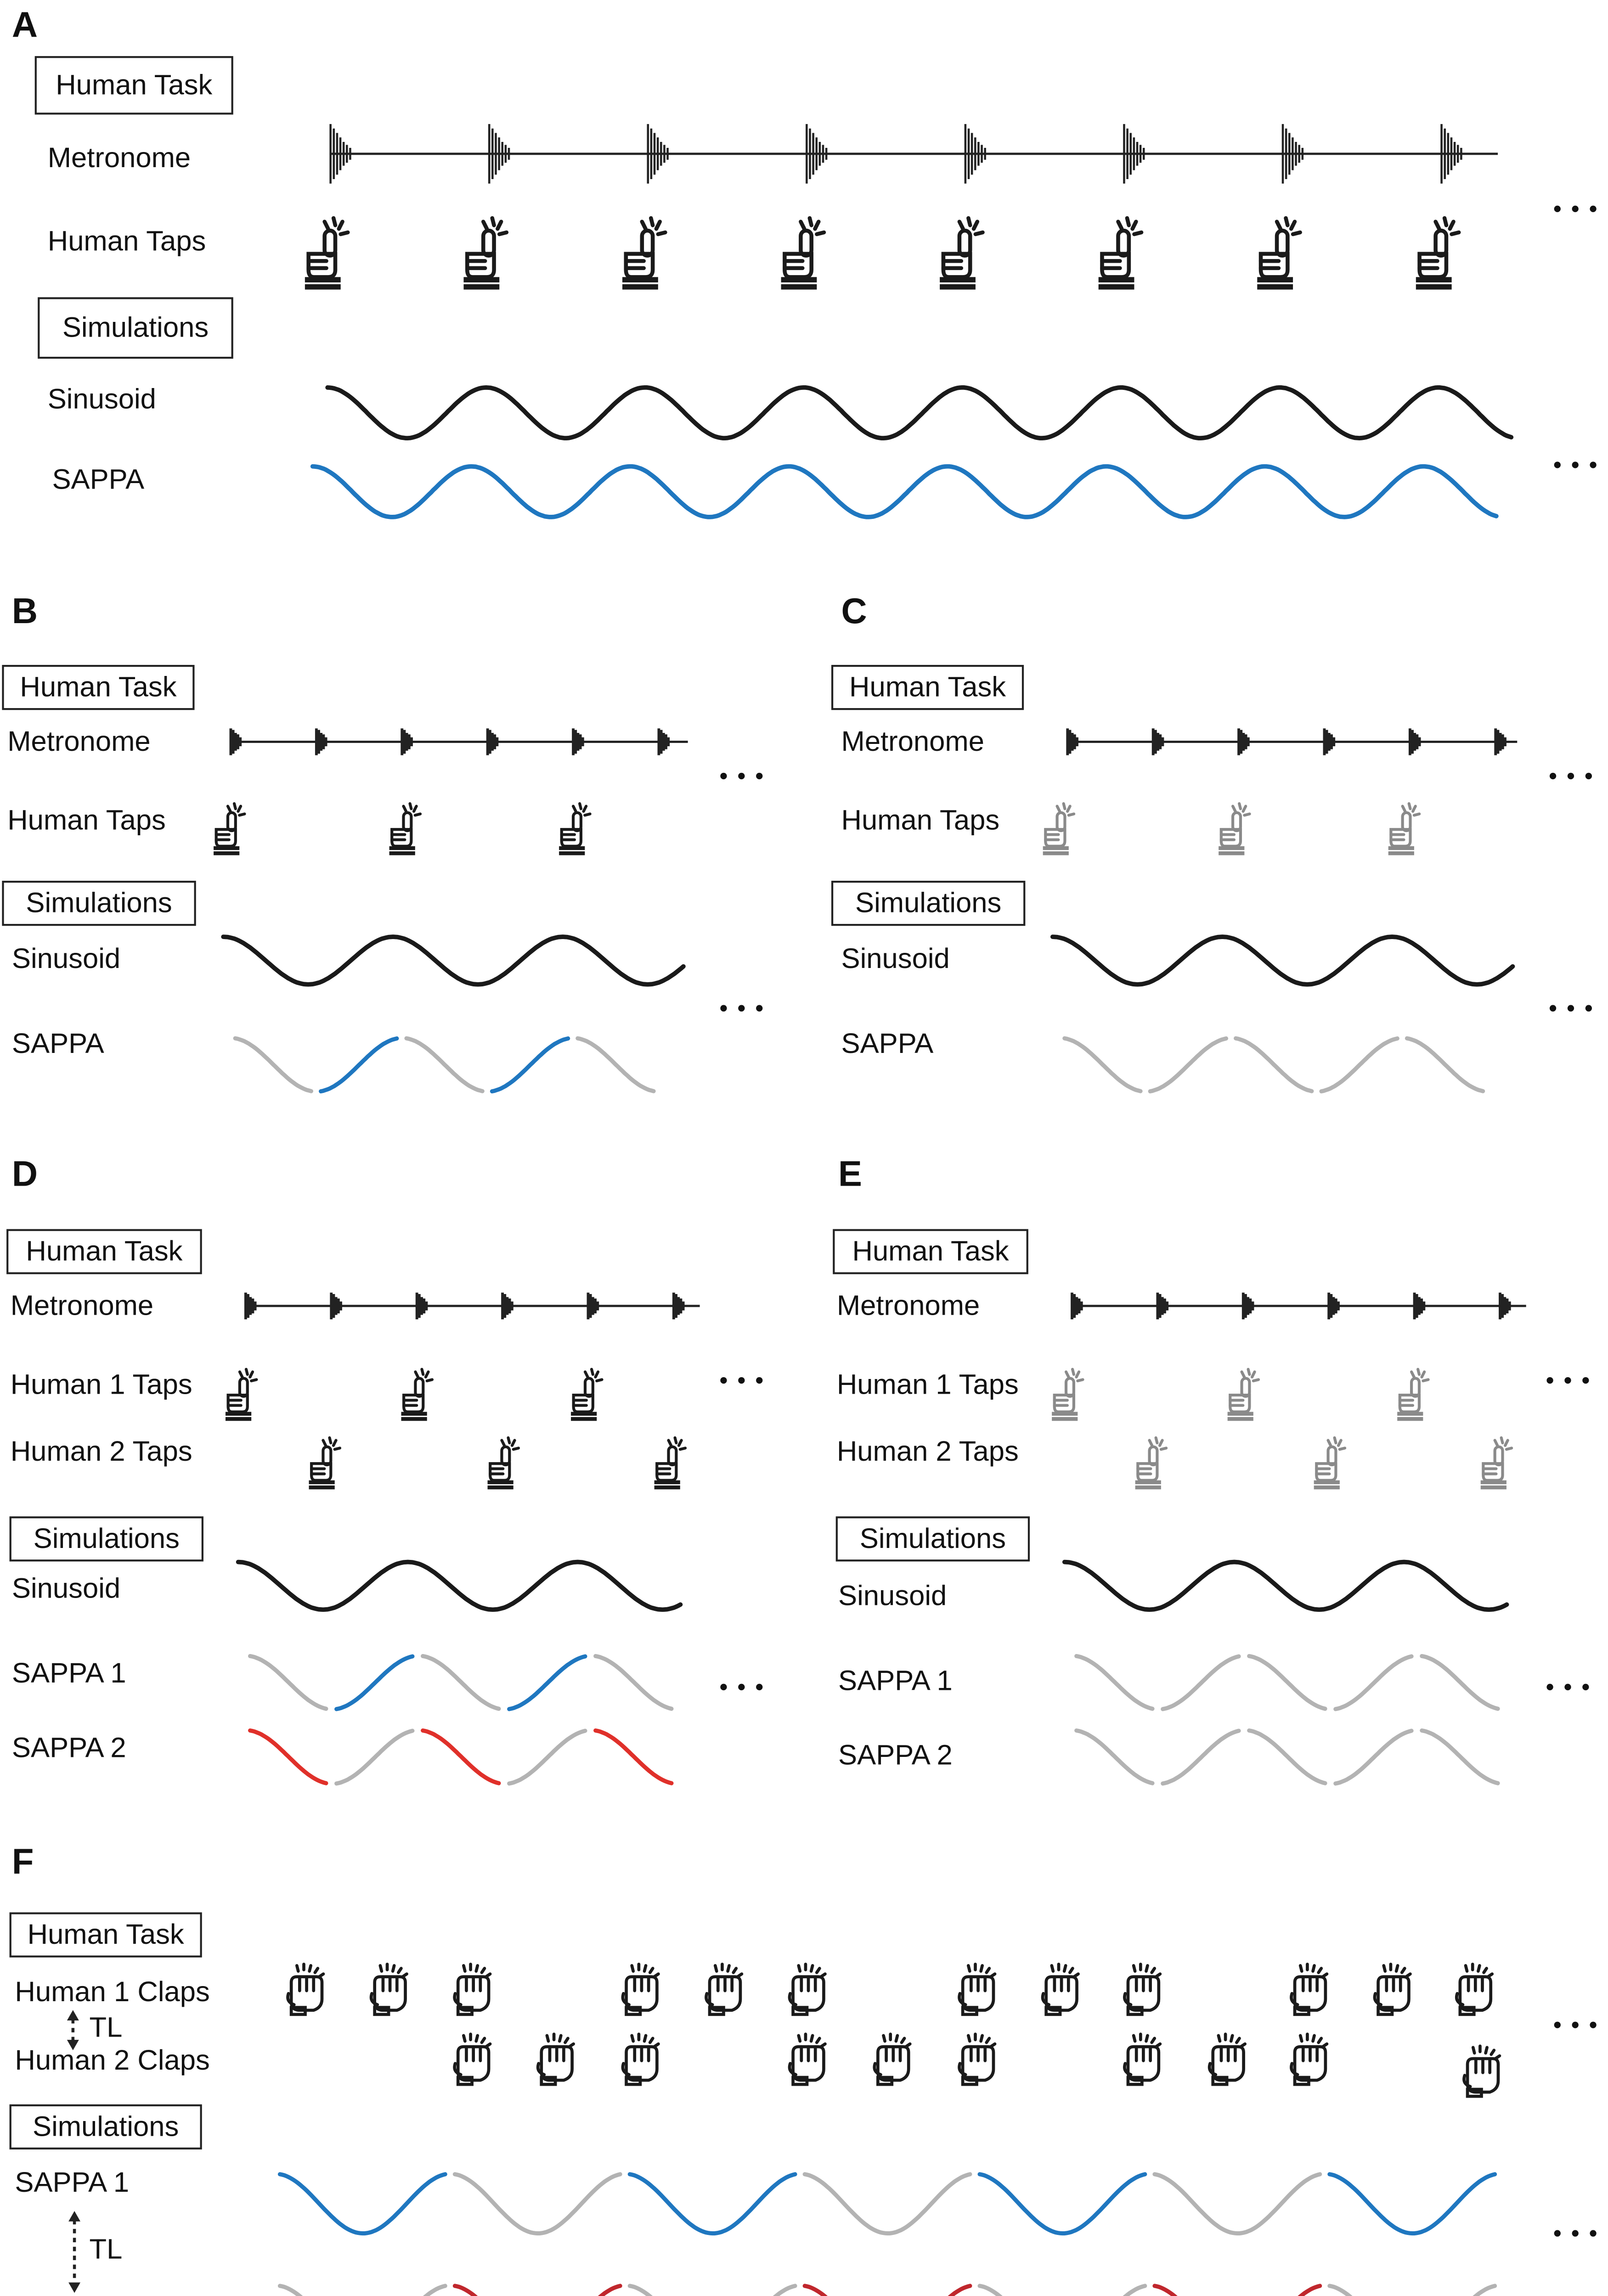  What do you see at coordinates (112, 1992) in the screenshot?
I see `label: Human 1 Claps` at bounding box center [112, 1992].